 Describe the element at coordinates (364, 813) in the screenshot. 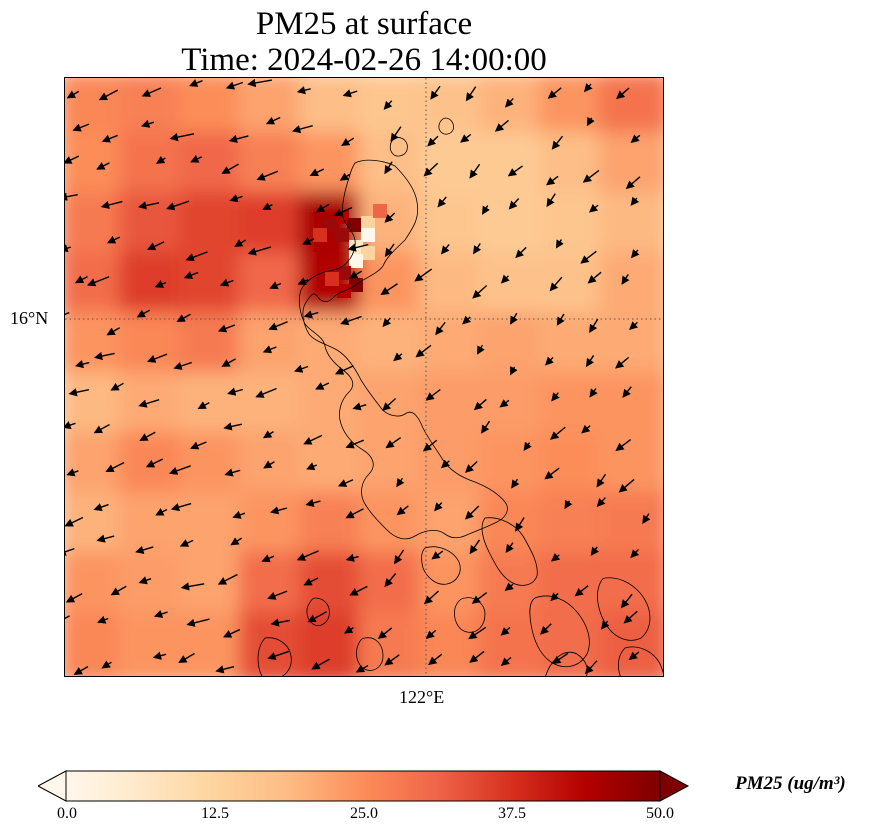

I see `colorbar-tick: 25.0` at that location.